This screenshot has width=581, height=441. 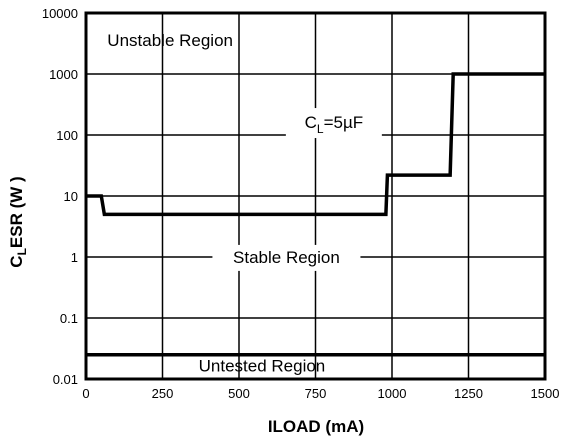 I want to click on y-tick-label: 0.1, so click(x=69, y=318).